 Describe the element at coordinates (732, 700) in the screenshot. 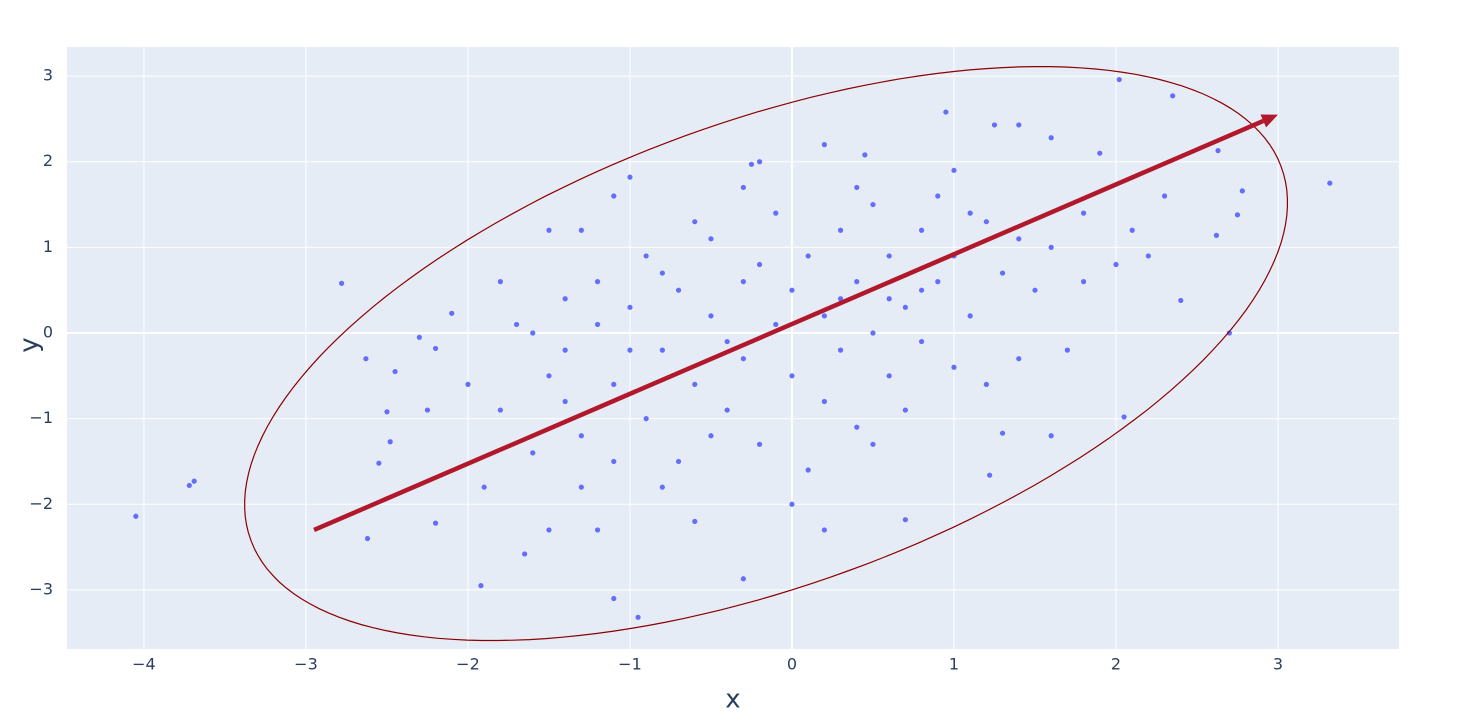

I see `x-axis-title: x` at that location.